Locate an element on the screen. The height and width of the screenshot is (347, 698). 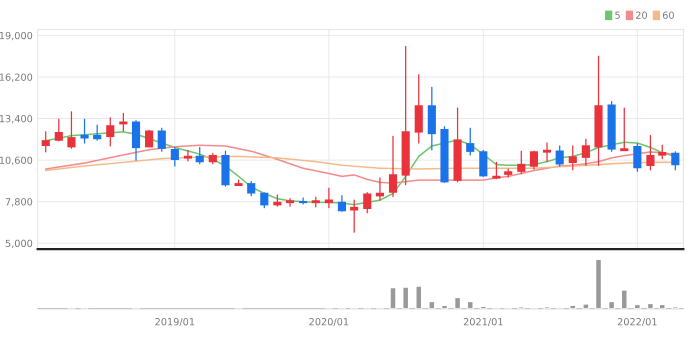
y-tick-label: 16,200 is located at coordinates (16, 77).